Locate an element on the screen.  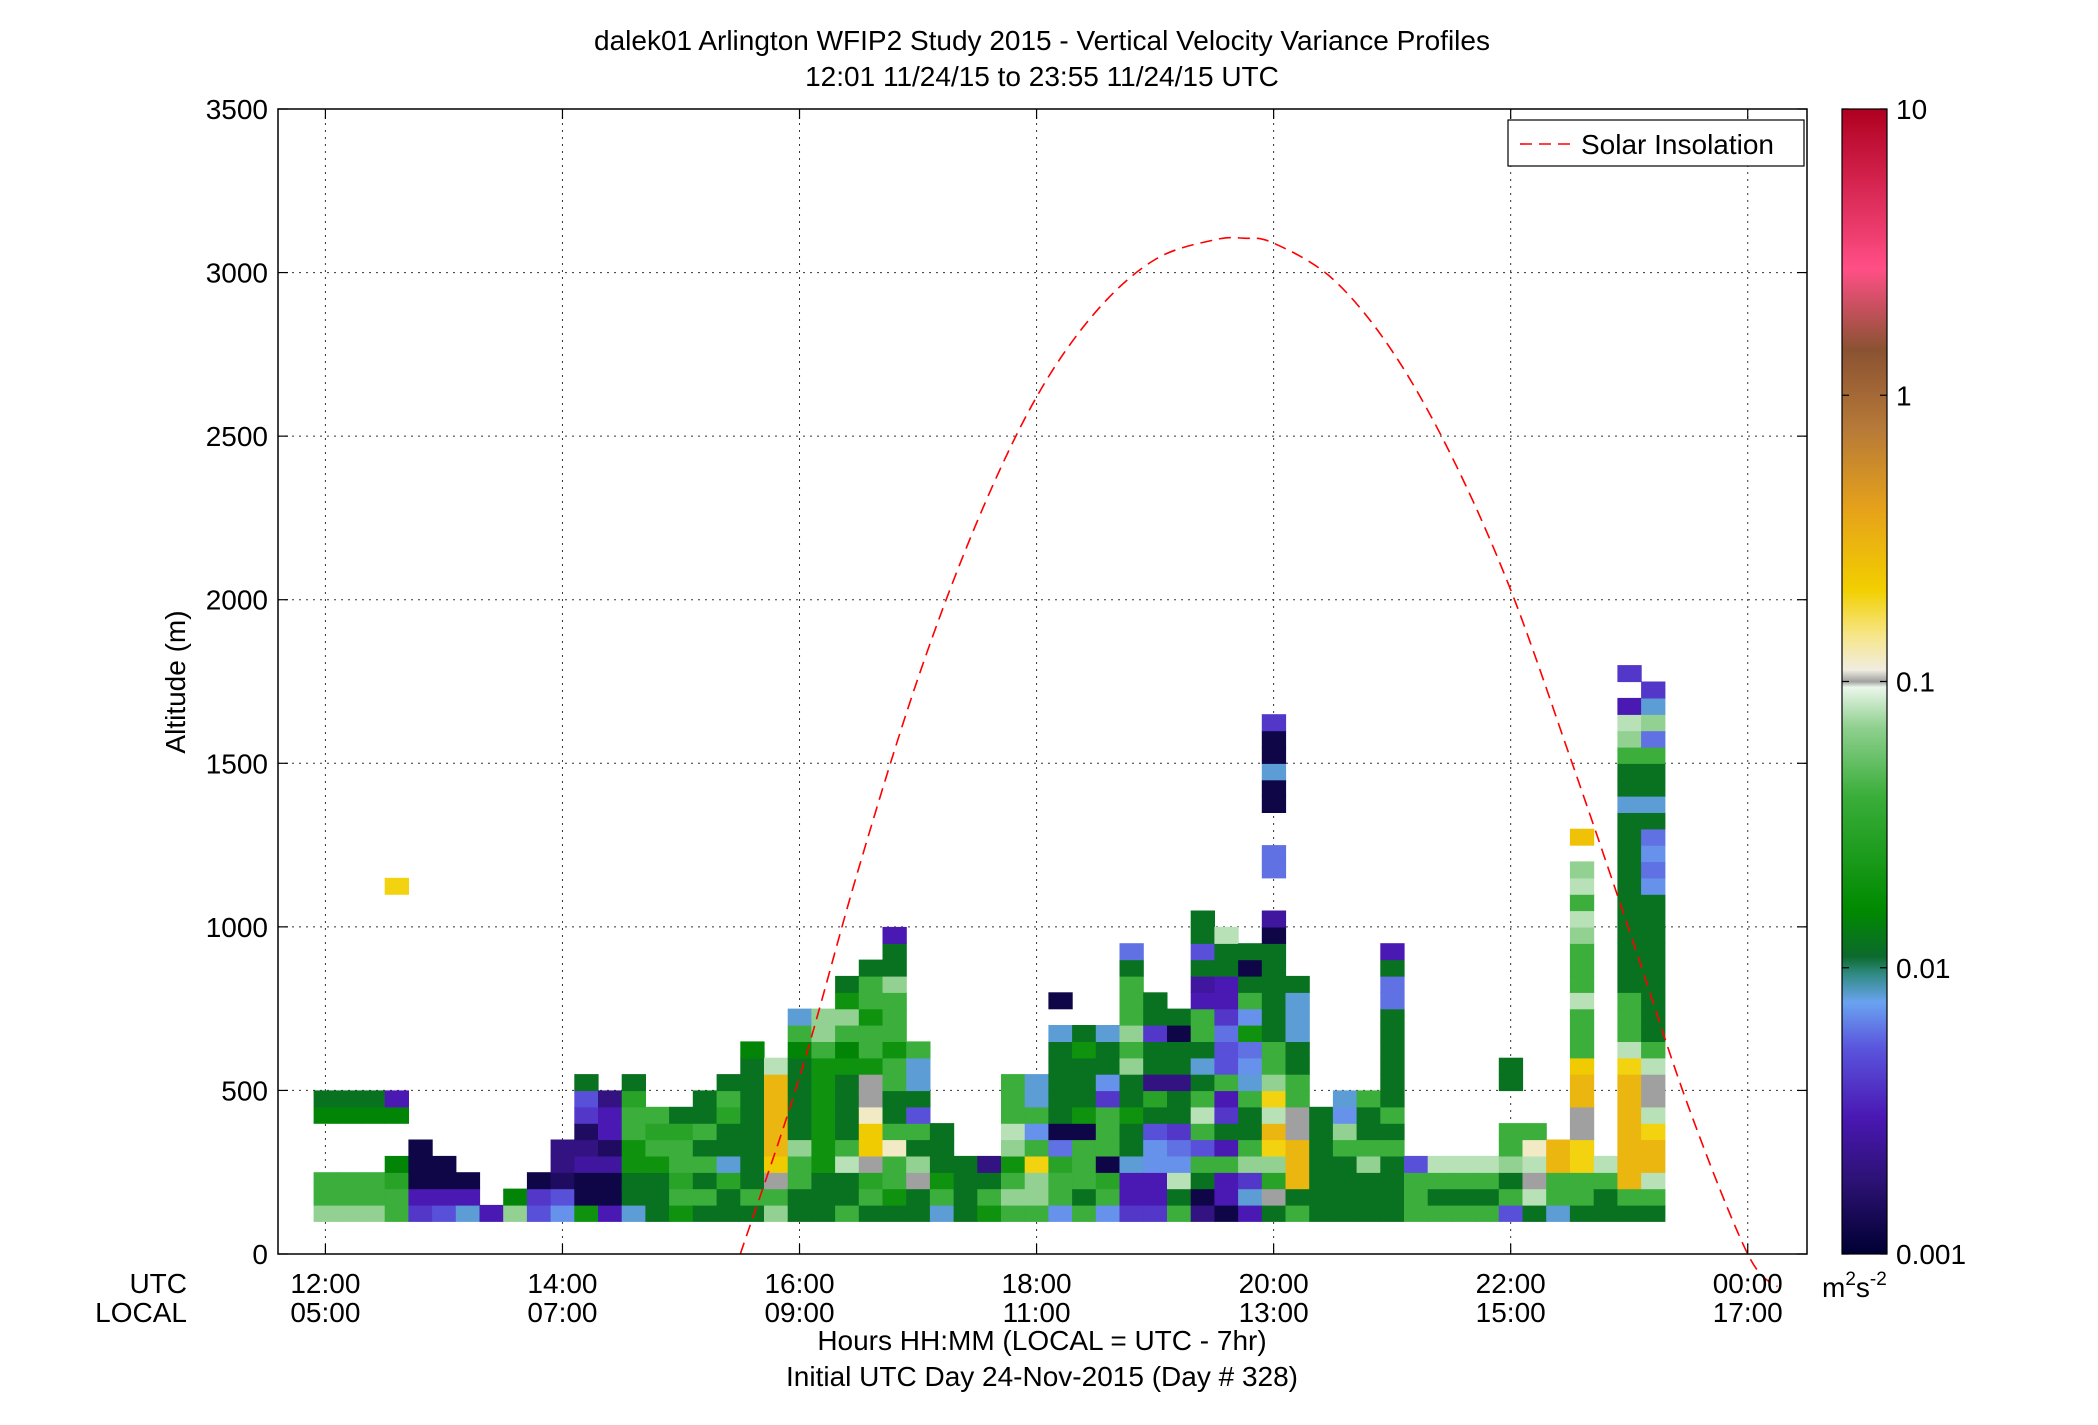
y-tick-label: 2000 is located at coordinates (237, 600).